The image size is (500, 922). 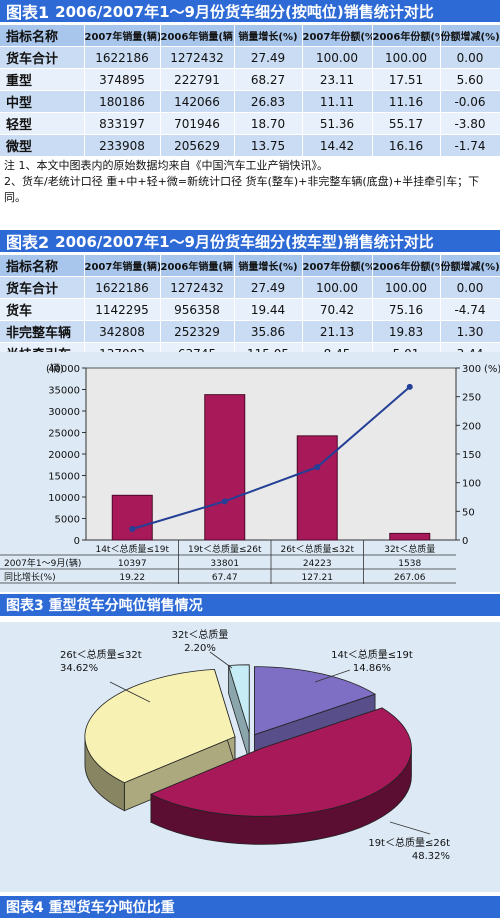 I want to click on table1-cell: 23.11, so click(x=337, y=79).